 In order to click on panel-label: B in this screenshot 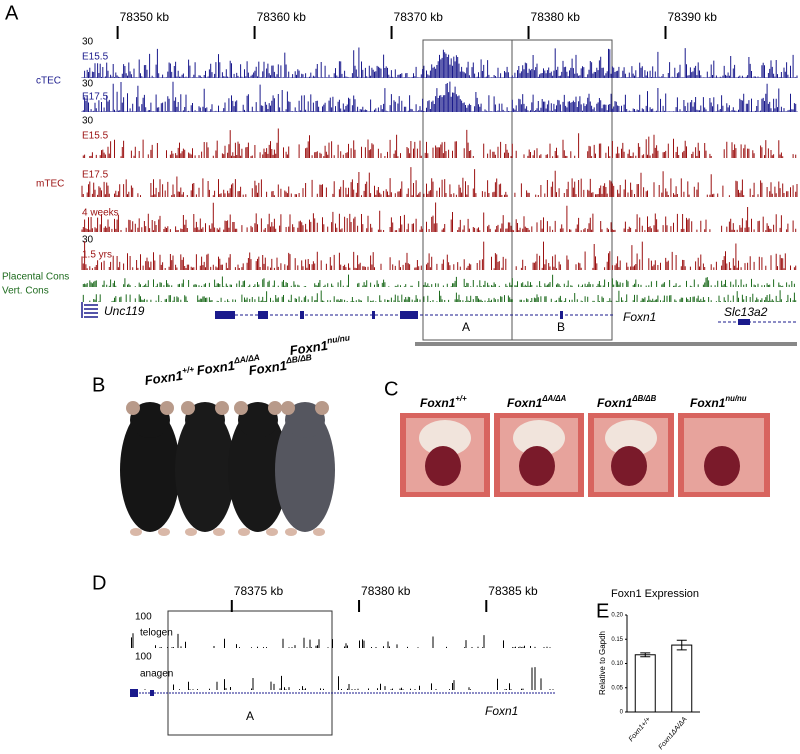, I will do `click(98, 385)`.